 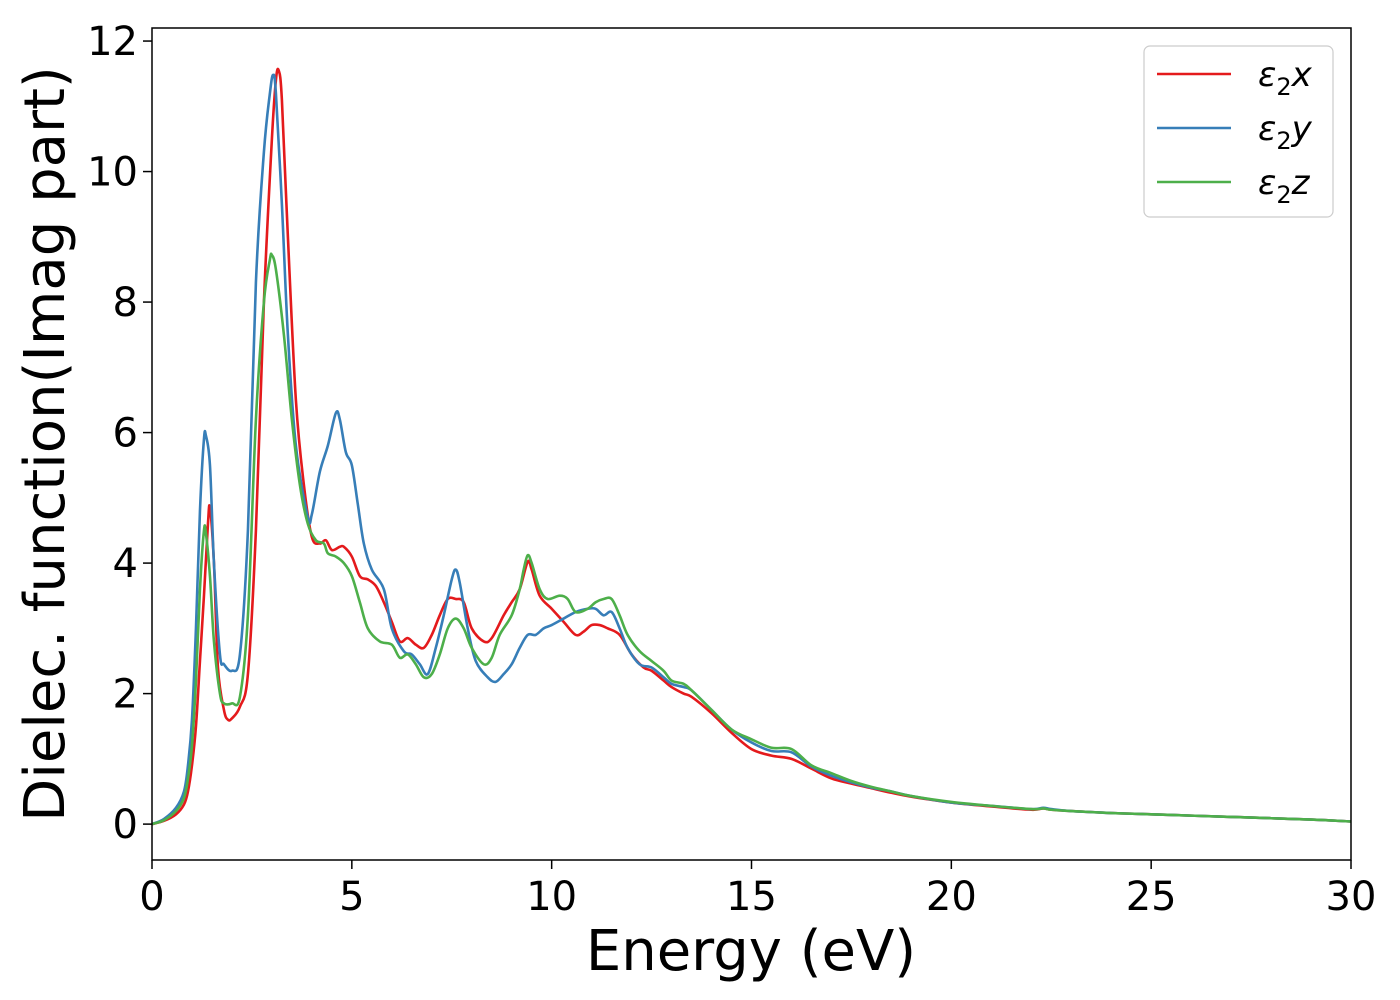 What do you see at coordinates (125, 434) in the screenshot?
I see `y-tick-label: 6` at bounding box center [125, 434].